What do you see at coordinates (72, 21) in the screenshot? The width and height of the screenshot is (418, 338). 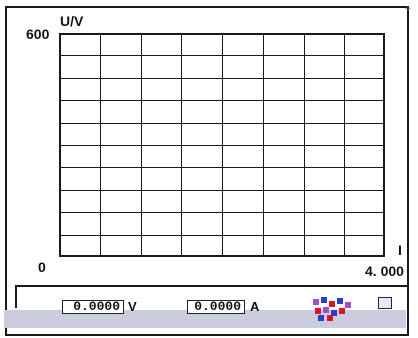 I see `y-axis-label: U/V` at bounding box center [72, 21].